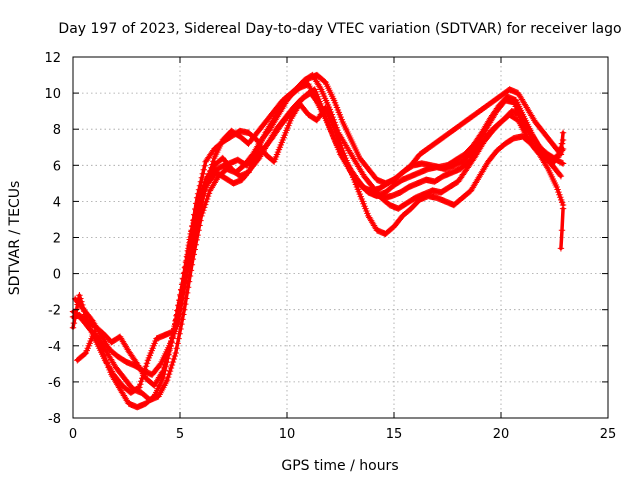 The image size is (640, 480). I want to click on y-tick-label: 0, so click(57, 275).